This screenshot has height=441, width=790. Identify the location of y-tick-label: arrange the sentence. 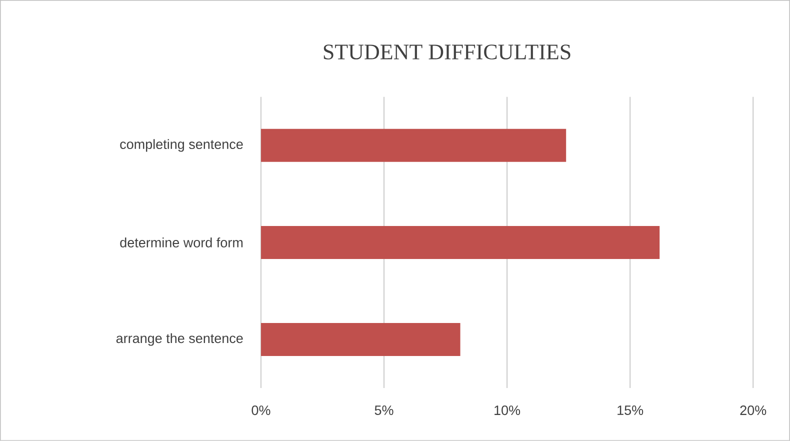
(179, 339).